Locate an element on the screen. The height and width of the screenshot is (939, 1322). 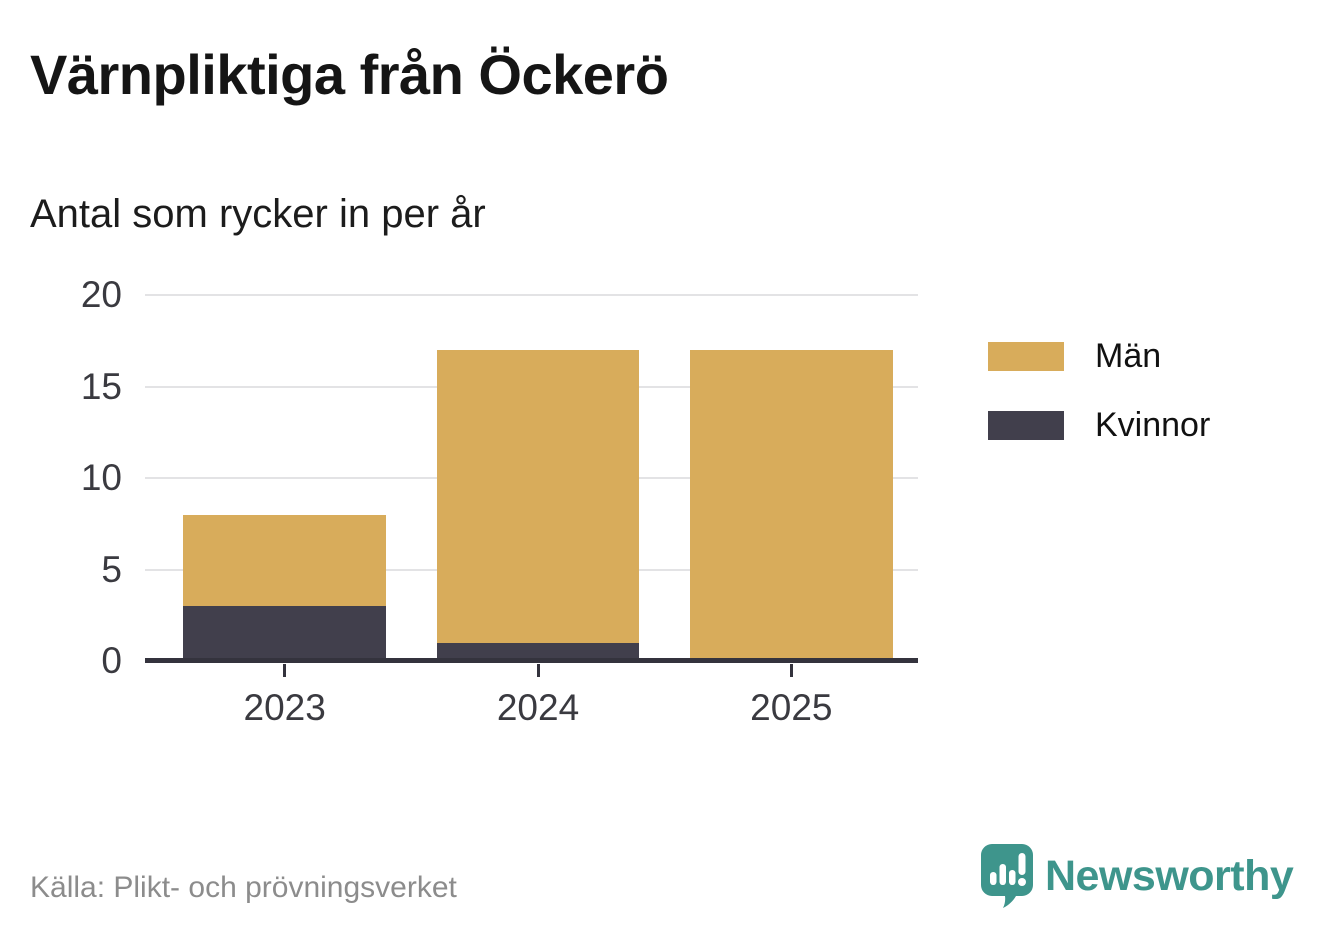
y-tick-label: 0 is located at coordinates (111, 660).